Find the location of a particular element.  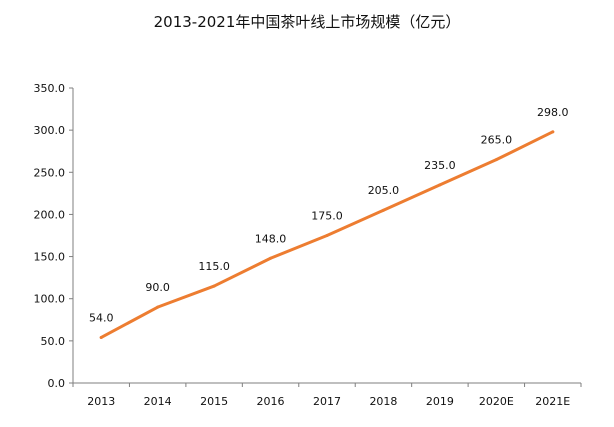

x-tick-label: 2015 is located at coordinates (214, 401).